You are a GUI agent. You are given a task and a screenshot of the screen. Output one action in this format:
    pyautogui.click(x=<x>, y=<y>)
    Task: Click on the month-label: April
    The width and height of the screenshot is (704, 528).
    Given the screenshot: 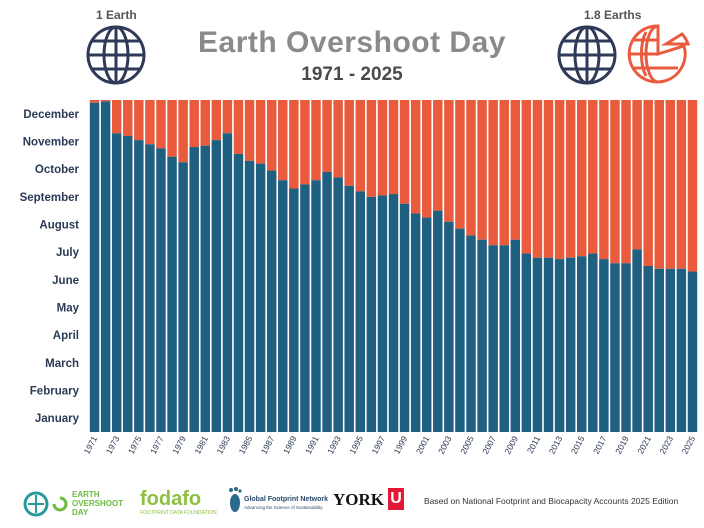 What is the action you would take?
    pyautogui.click(x=66, y=336)
    